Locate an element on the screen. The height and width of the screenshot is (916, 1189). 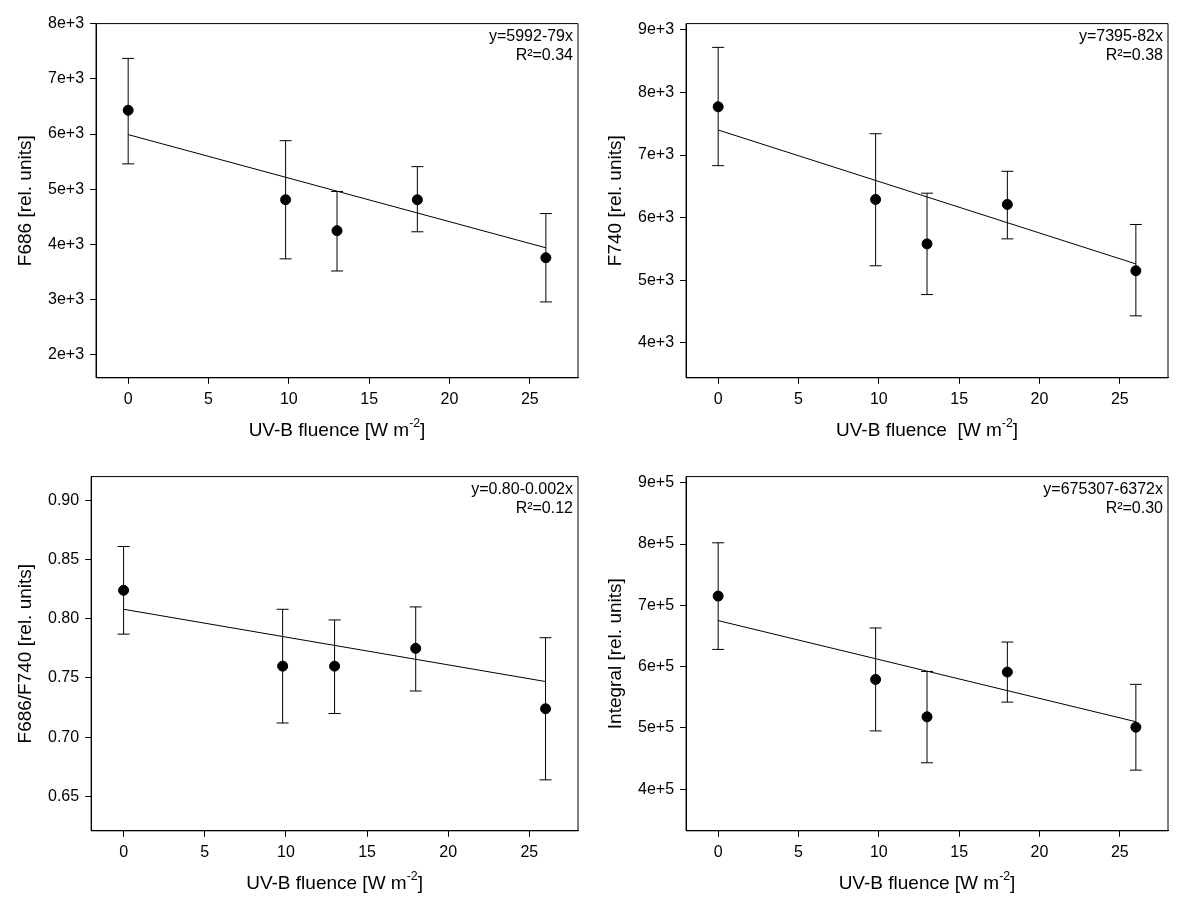
y-tick-label: 0.75 is located at coordinates (64, 677).